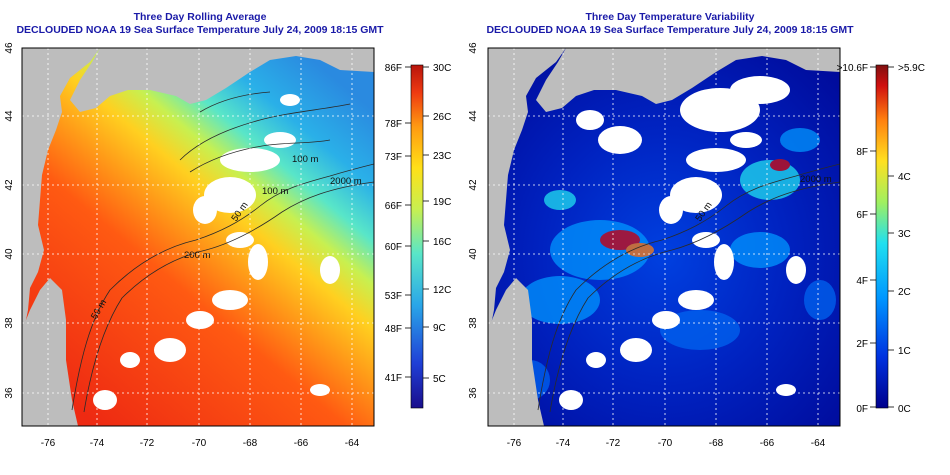  Describe the element at coordinates (473, 48) in the screenshot. I see `right-lat-label-6: 46` at that location.